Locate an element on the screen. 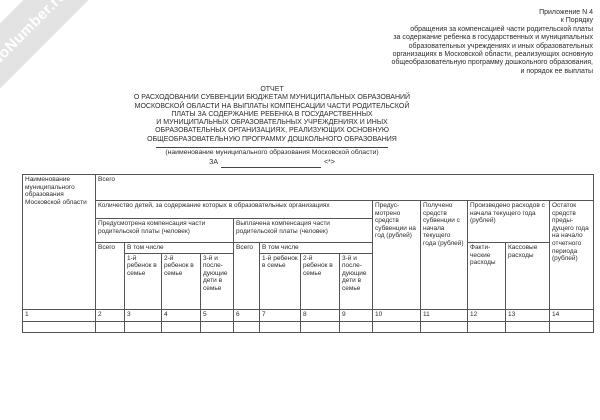 The width and height of the screenshot is (600, 420). appendix-line: к Порядку is located at coordinates (576, 21).